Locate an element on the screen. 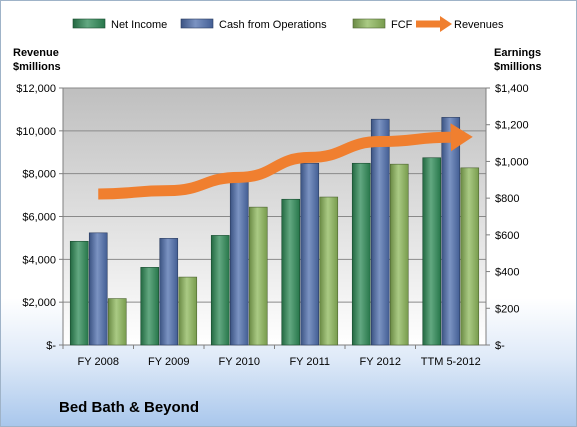 The width and height of the screenshot is (577, 427). x-tick-label: FY 2011 is located at coordinates (309, 362).